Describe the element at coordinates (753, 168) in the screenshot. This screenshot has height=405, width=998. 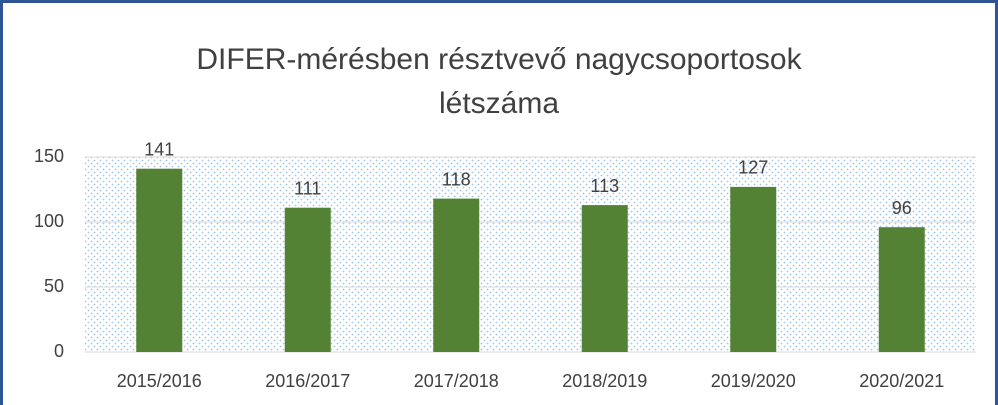
I see `data-label: 127` at that location.